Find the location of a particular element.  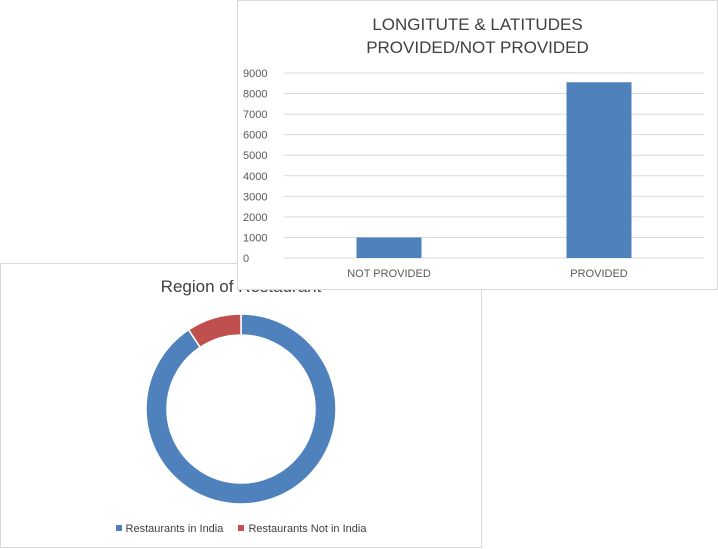

y-tick-label: 7000 is located at coordinates (255, 115).